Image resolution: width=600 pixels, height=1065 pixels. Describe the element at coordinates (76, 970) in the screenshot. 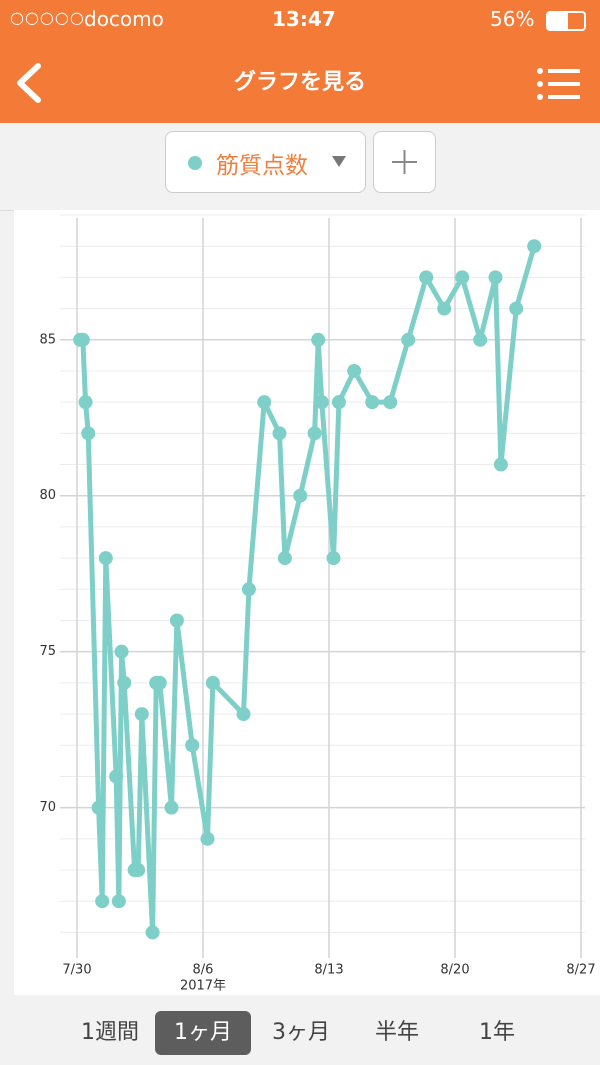

I see `x-tick-label: 7/30` at that location.